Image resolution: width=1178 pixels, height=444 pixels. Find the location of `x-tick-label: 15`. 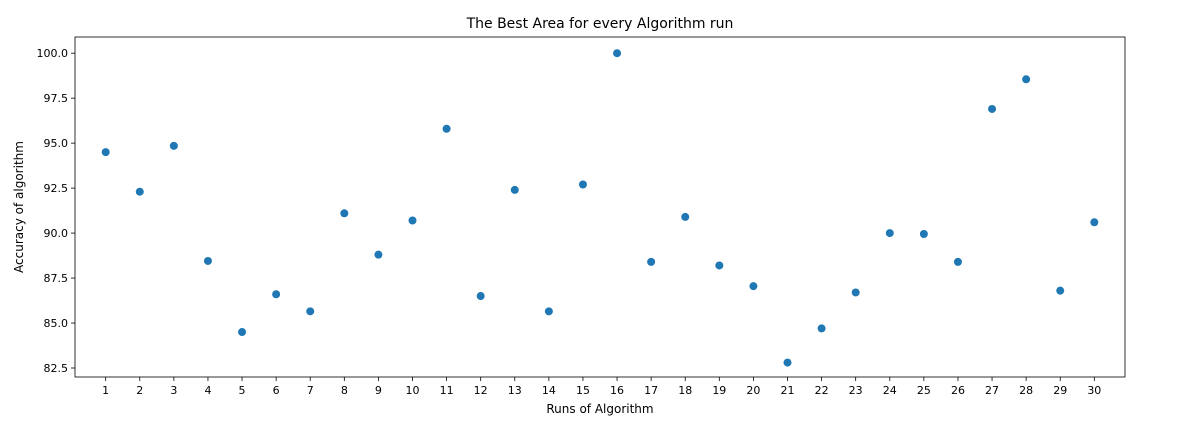

x-tick-label: 15 is located at coordinates (583, 390).